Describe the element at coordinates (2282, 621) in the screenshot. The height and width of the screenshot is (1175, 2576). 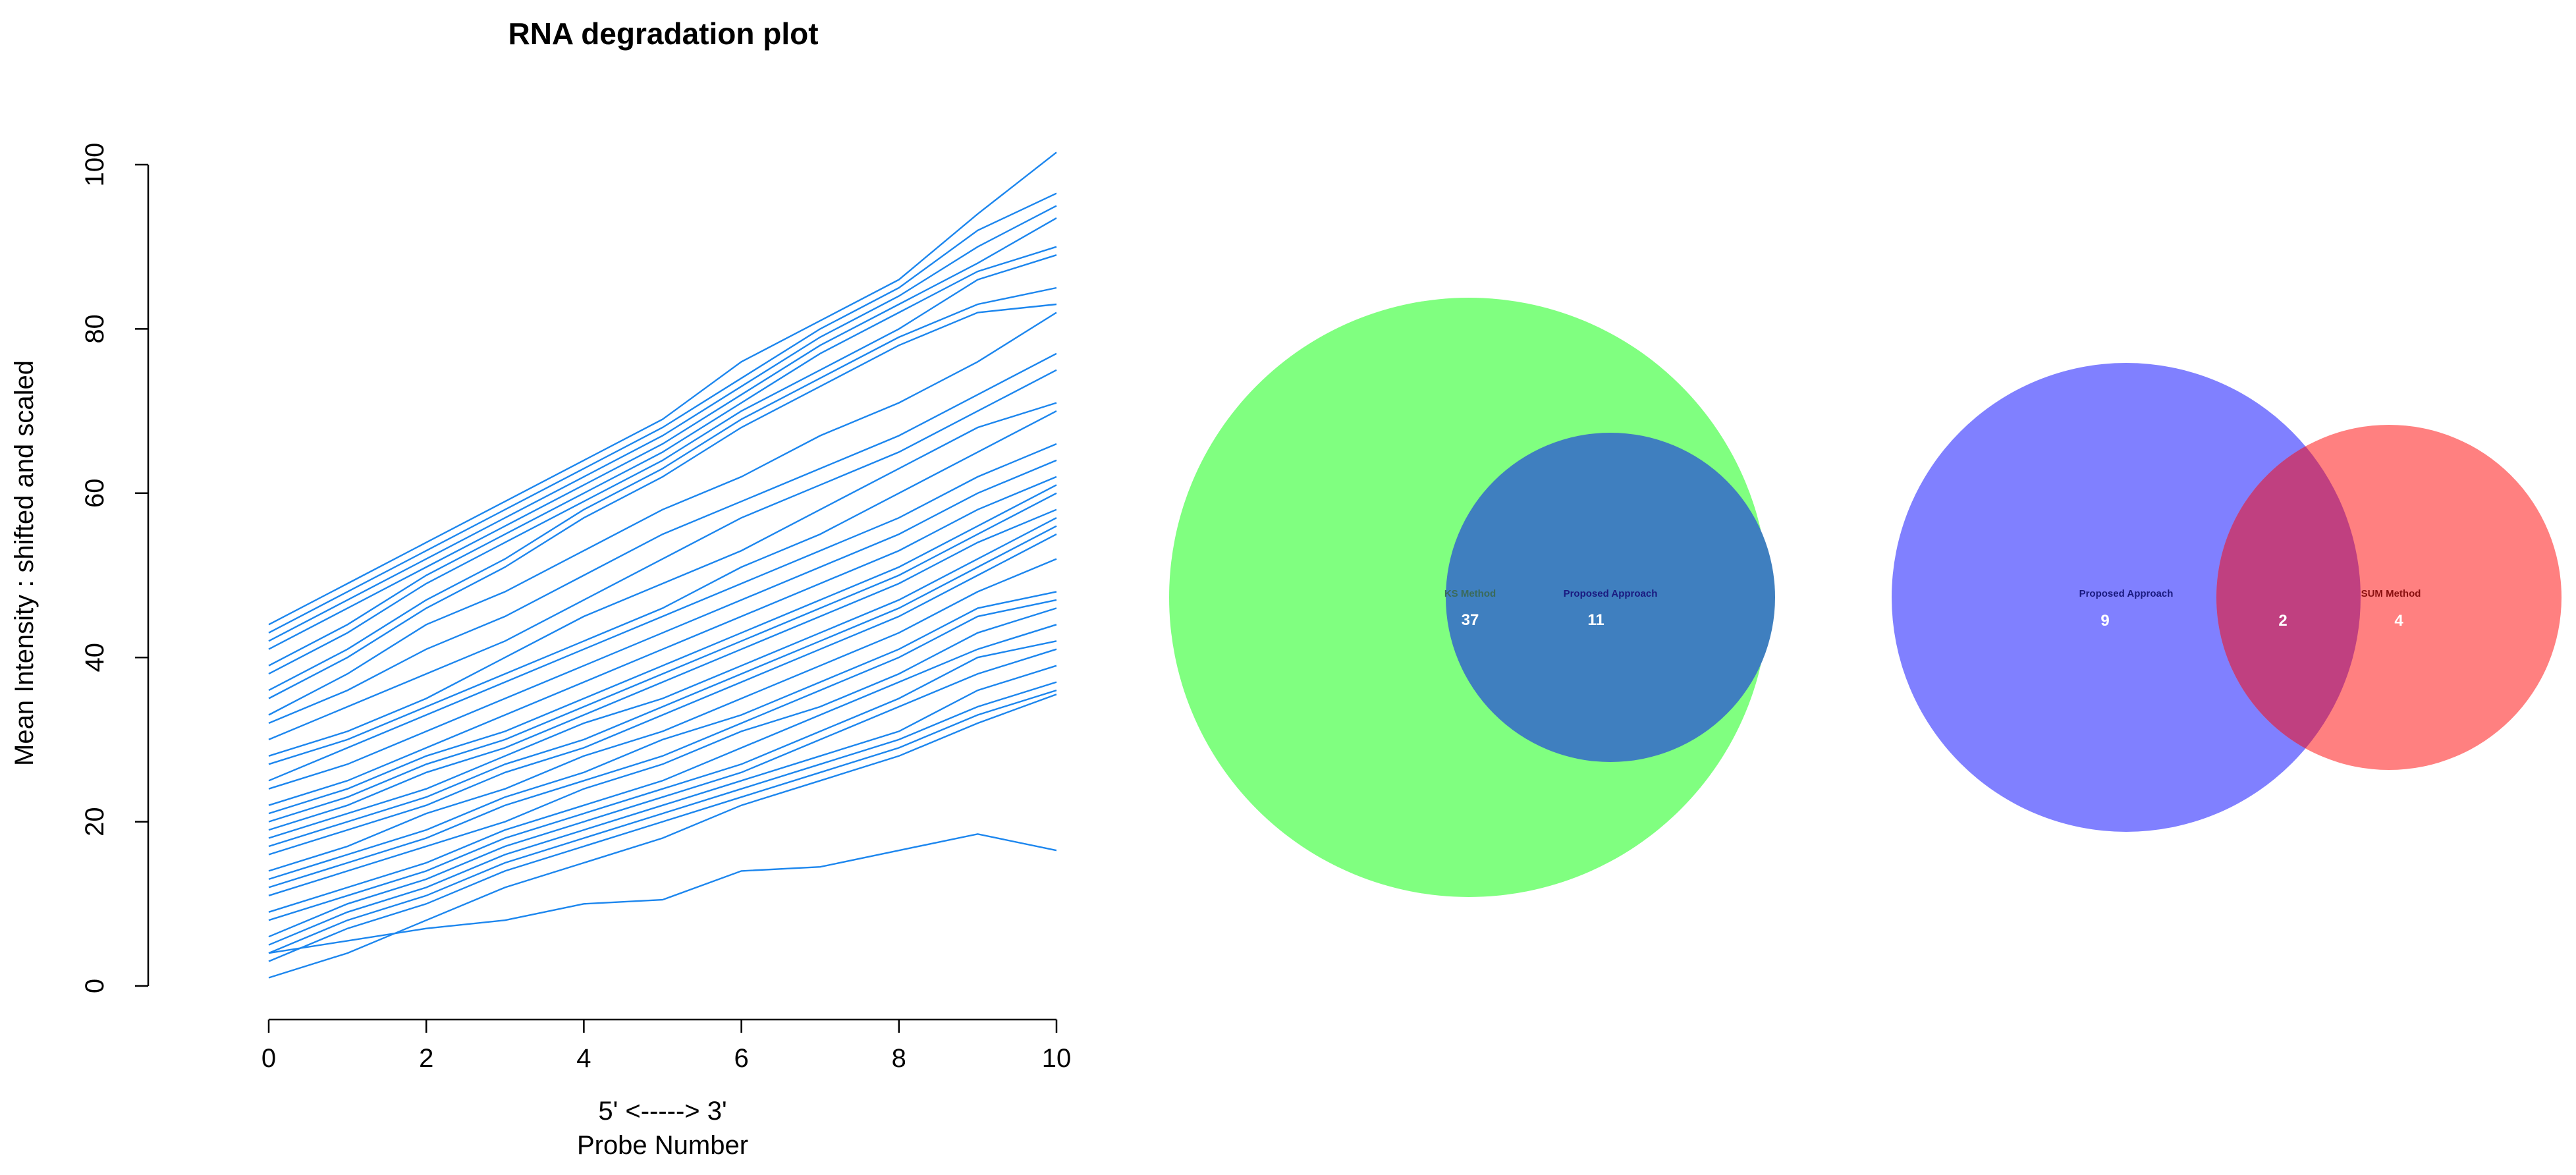
I see `venn-count-intersection: 2` at that location.